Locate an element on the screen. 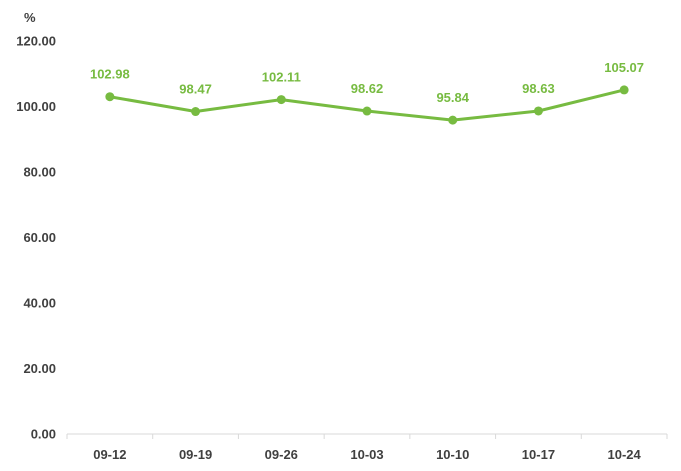  data-label: 98.47 is located at coordinates (195, 89).